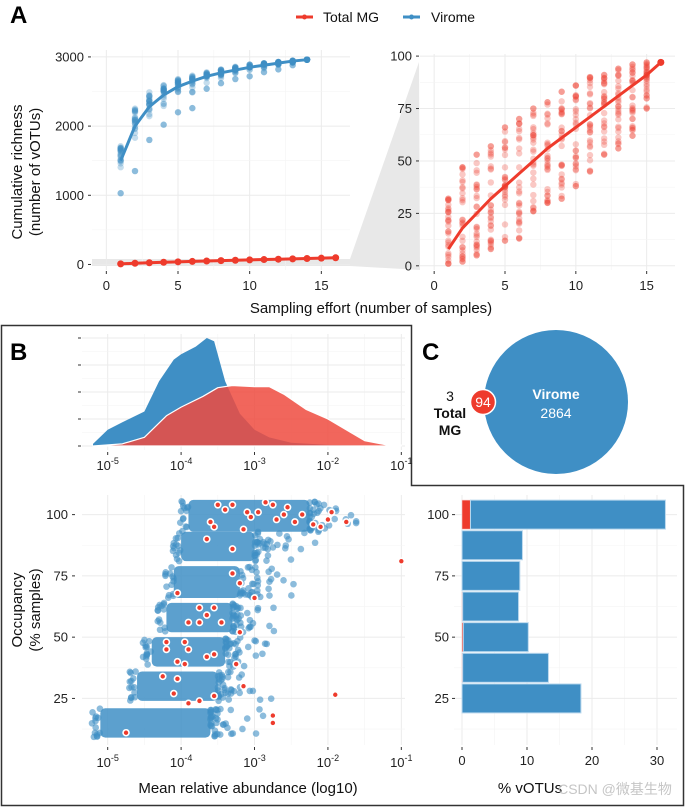  Describe the element at coordinates (521, 698) in the screenshot. I see `bar-virome` at that location.